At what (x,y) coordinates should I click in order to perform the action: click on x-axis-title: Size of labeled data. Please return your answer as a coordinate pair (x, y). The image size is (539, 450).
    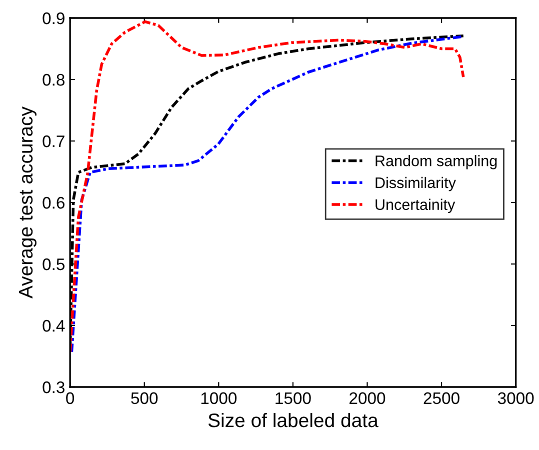
    Looking at the image, I should click on (293, 420).